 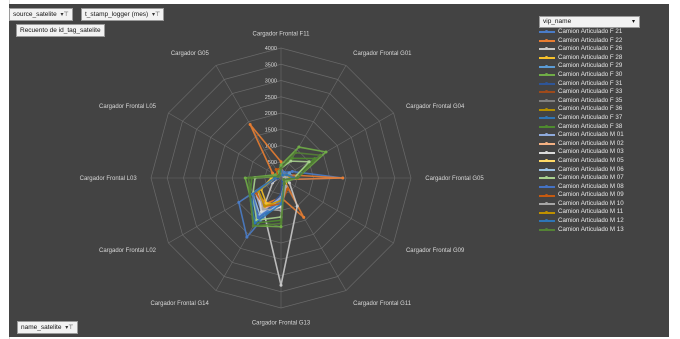 What do you see at coordinates (591, 212) in the screenshot?
I see `legend-label: Camion Articulado M 11` at bounding box center [591, 212].